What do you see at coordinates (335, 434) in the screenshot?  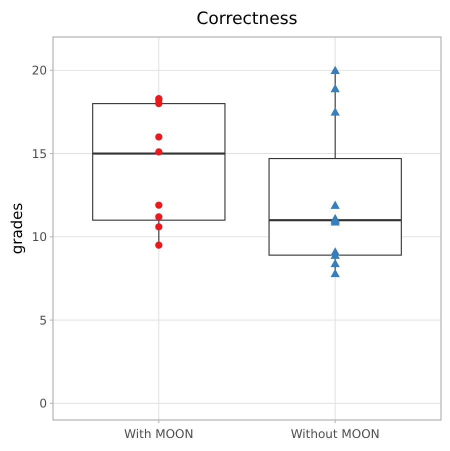 I see `x-tick-label: Without MOON` at bounding box center [335, 434].